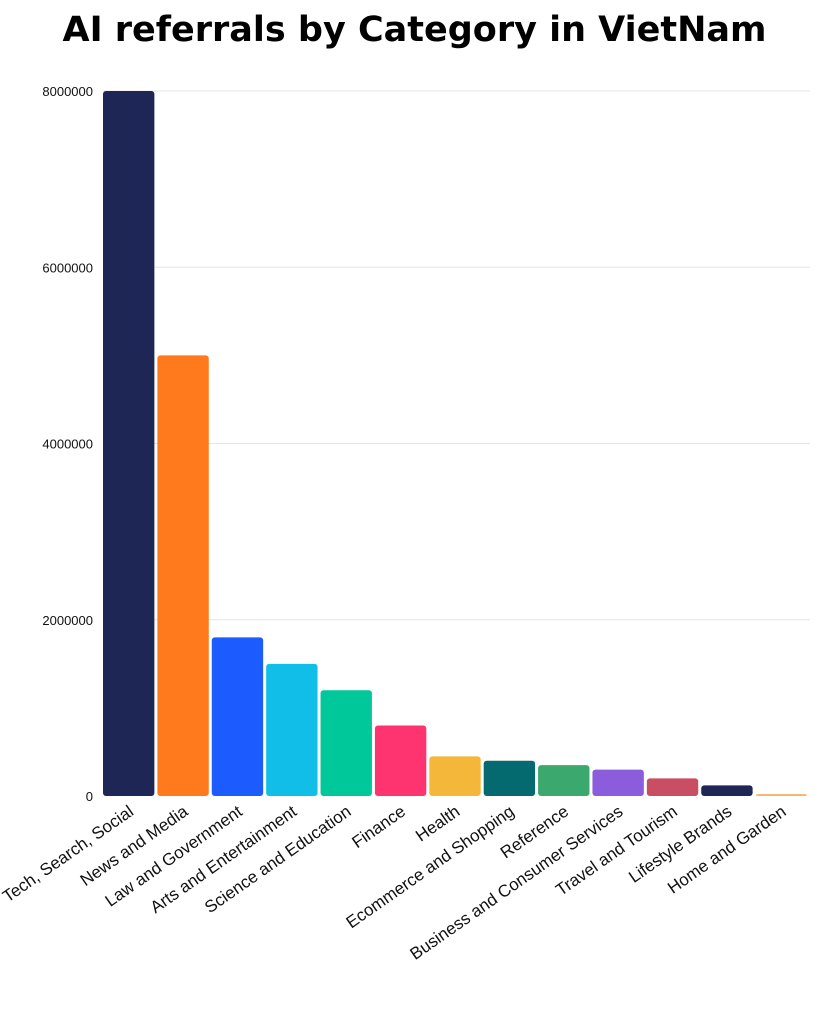  I want to click on y-tick-label: 6000000, so click(67, 267).